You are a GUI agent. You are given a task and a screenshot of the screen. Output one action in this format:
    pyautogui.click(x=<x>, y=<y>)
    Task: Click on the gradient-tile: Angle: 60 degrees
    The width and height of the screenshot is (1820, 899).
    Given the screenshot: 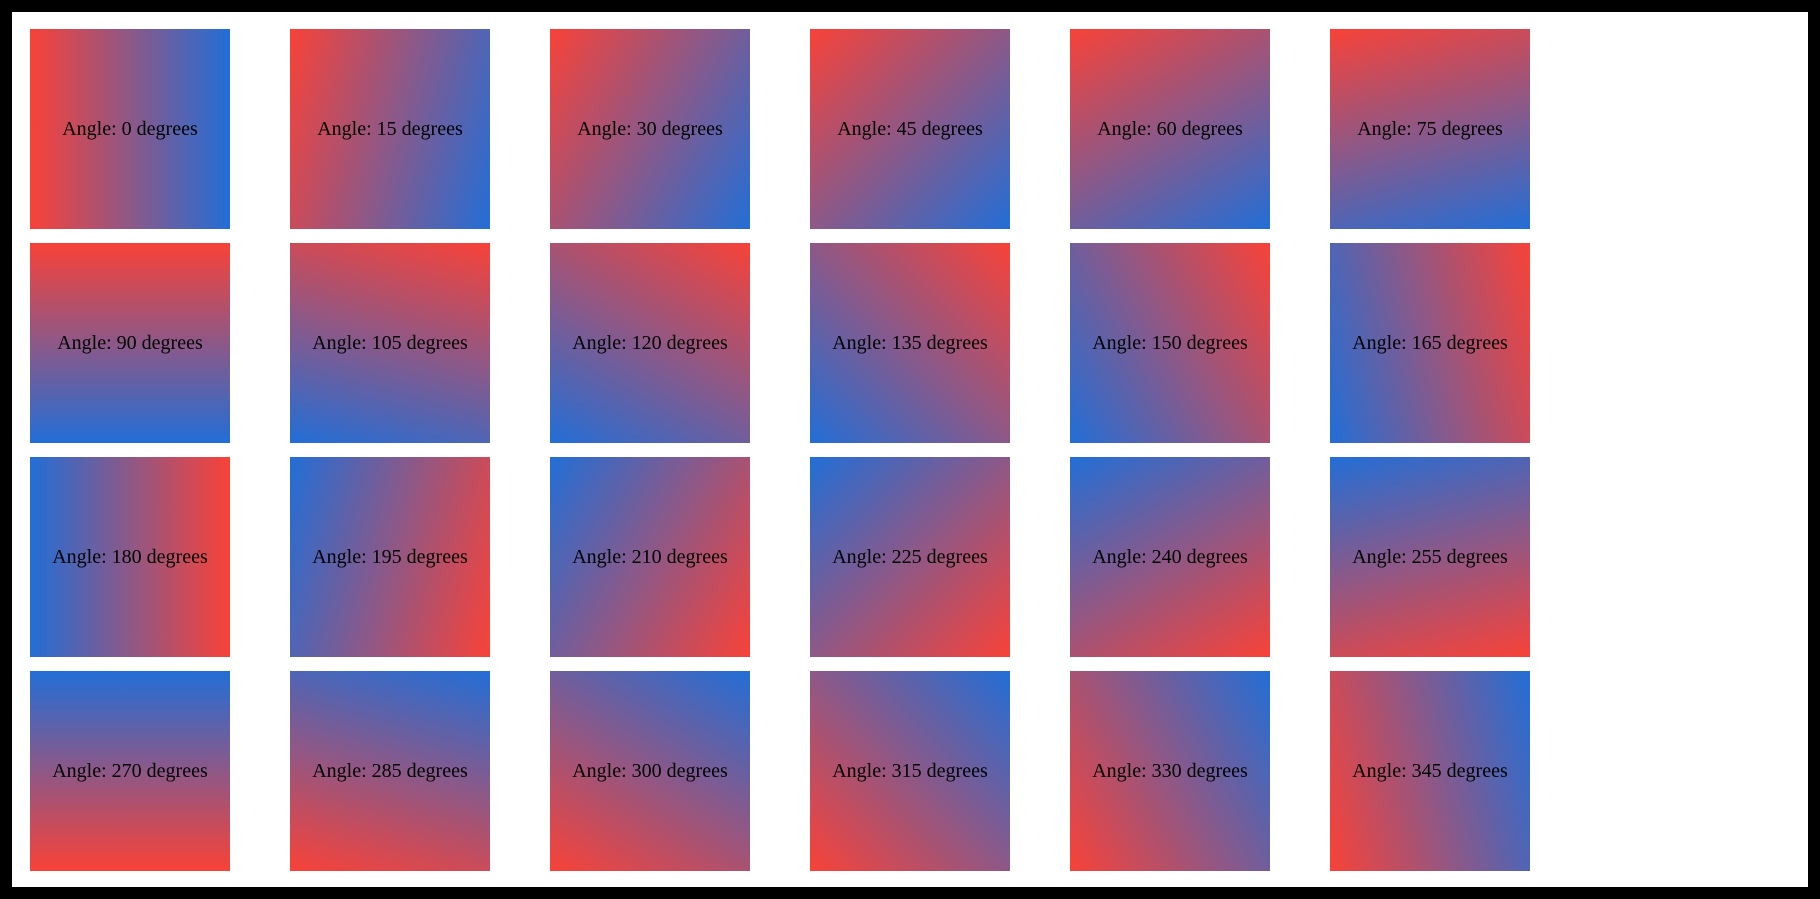 What is the action you would take?
    pyautogui.click(x=1170, y=129)
    